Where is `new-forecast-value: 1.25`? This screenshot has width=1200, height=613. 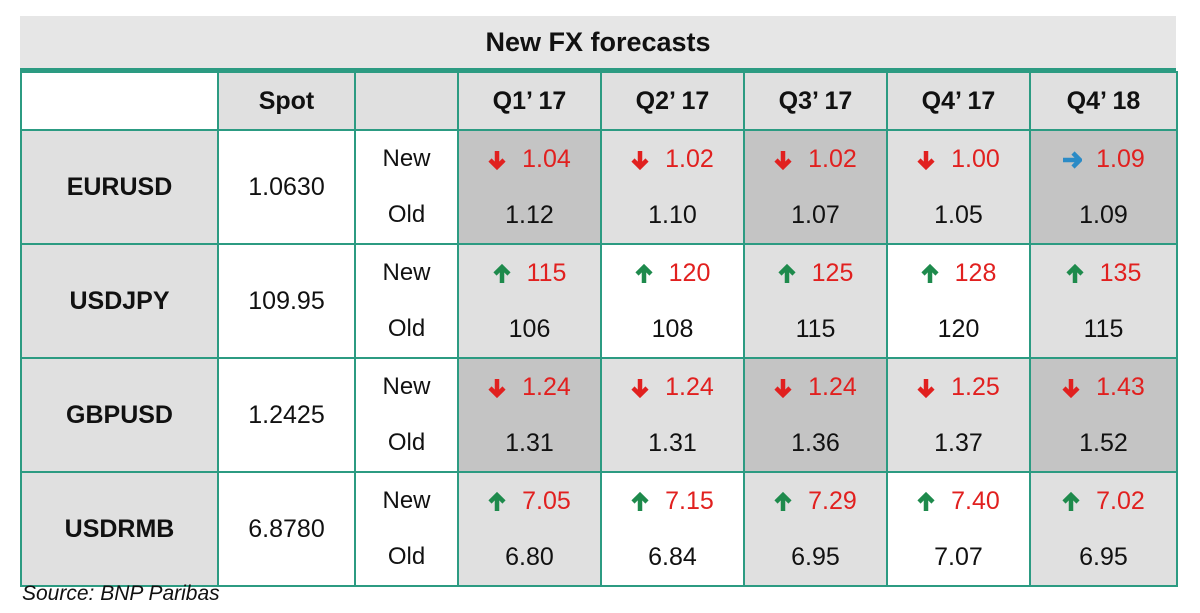
new-forecast-value: 1.25 is located at coordinates (975, 387).